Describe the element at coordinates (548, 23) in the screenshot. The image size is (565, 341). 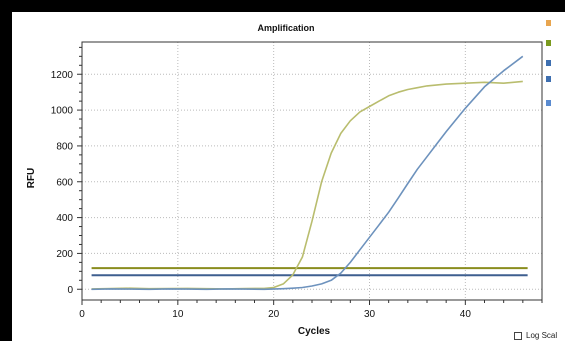
I see `legend-item-orange` at that location.